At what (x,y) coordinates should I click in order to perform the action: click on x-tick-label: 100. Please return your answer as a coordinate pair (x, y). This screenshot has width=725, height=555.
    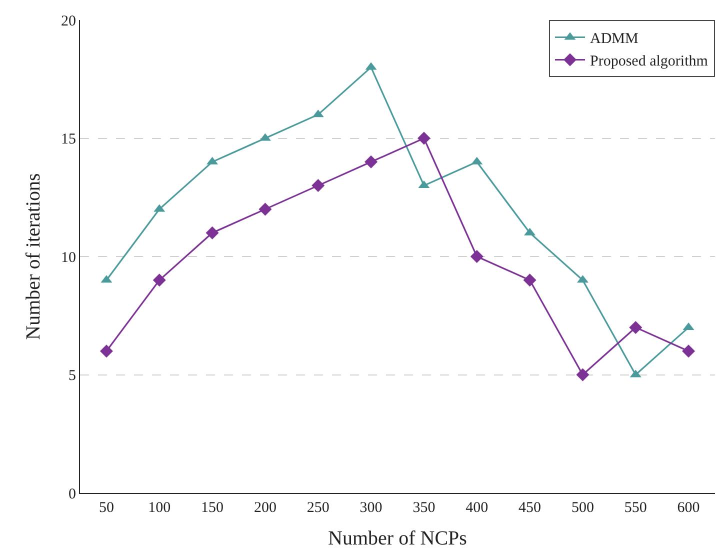
    Looking at the image, I should click on (159, 508).